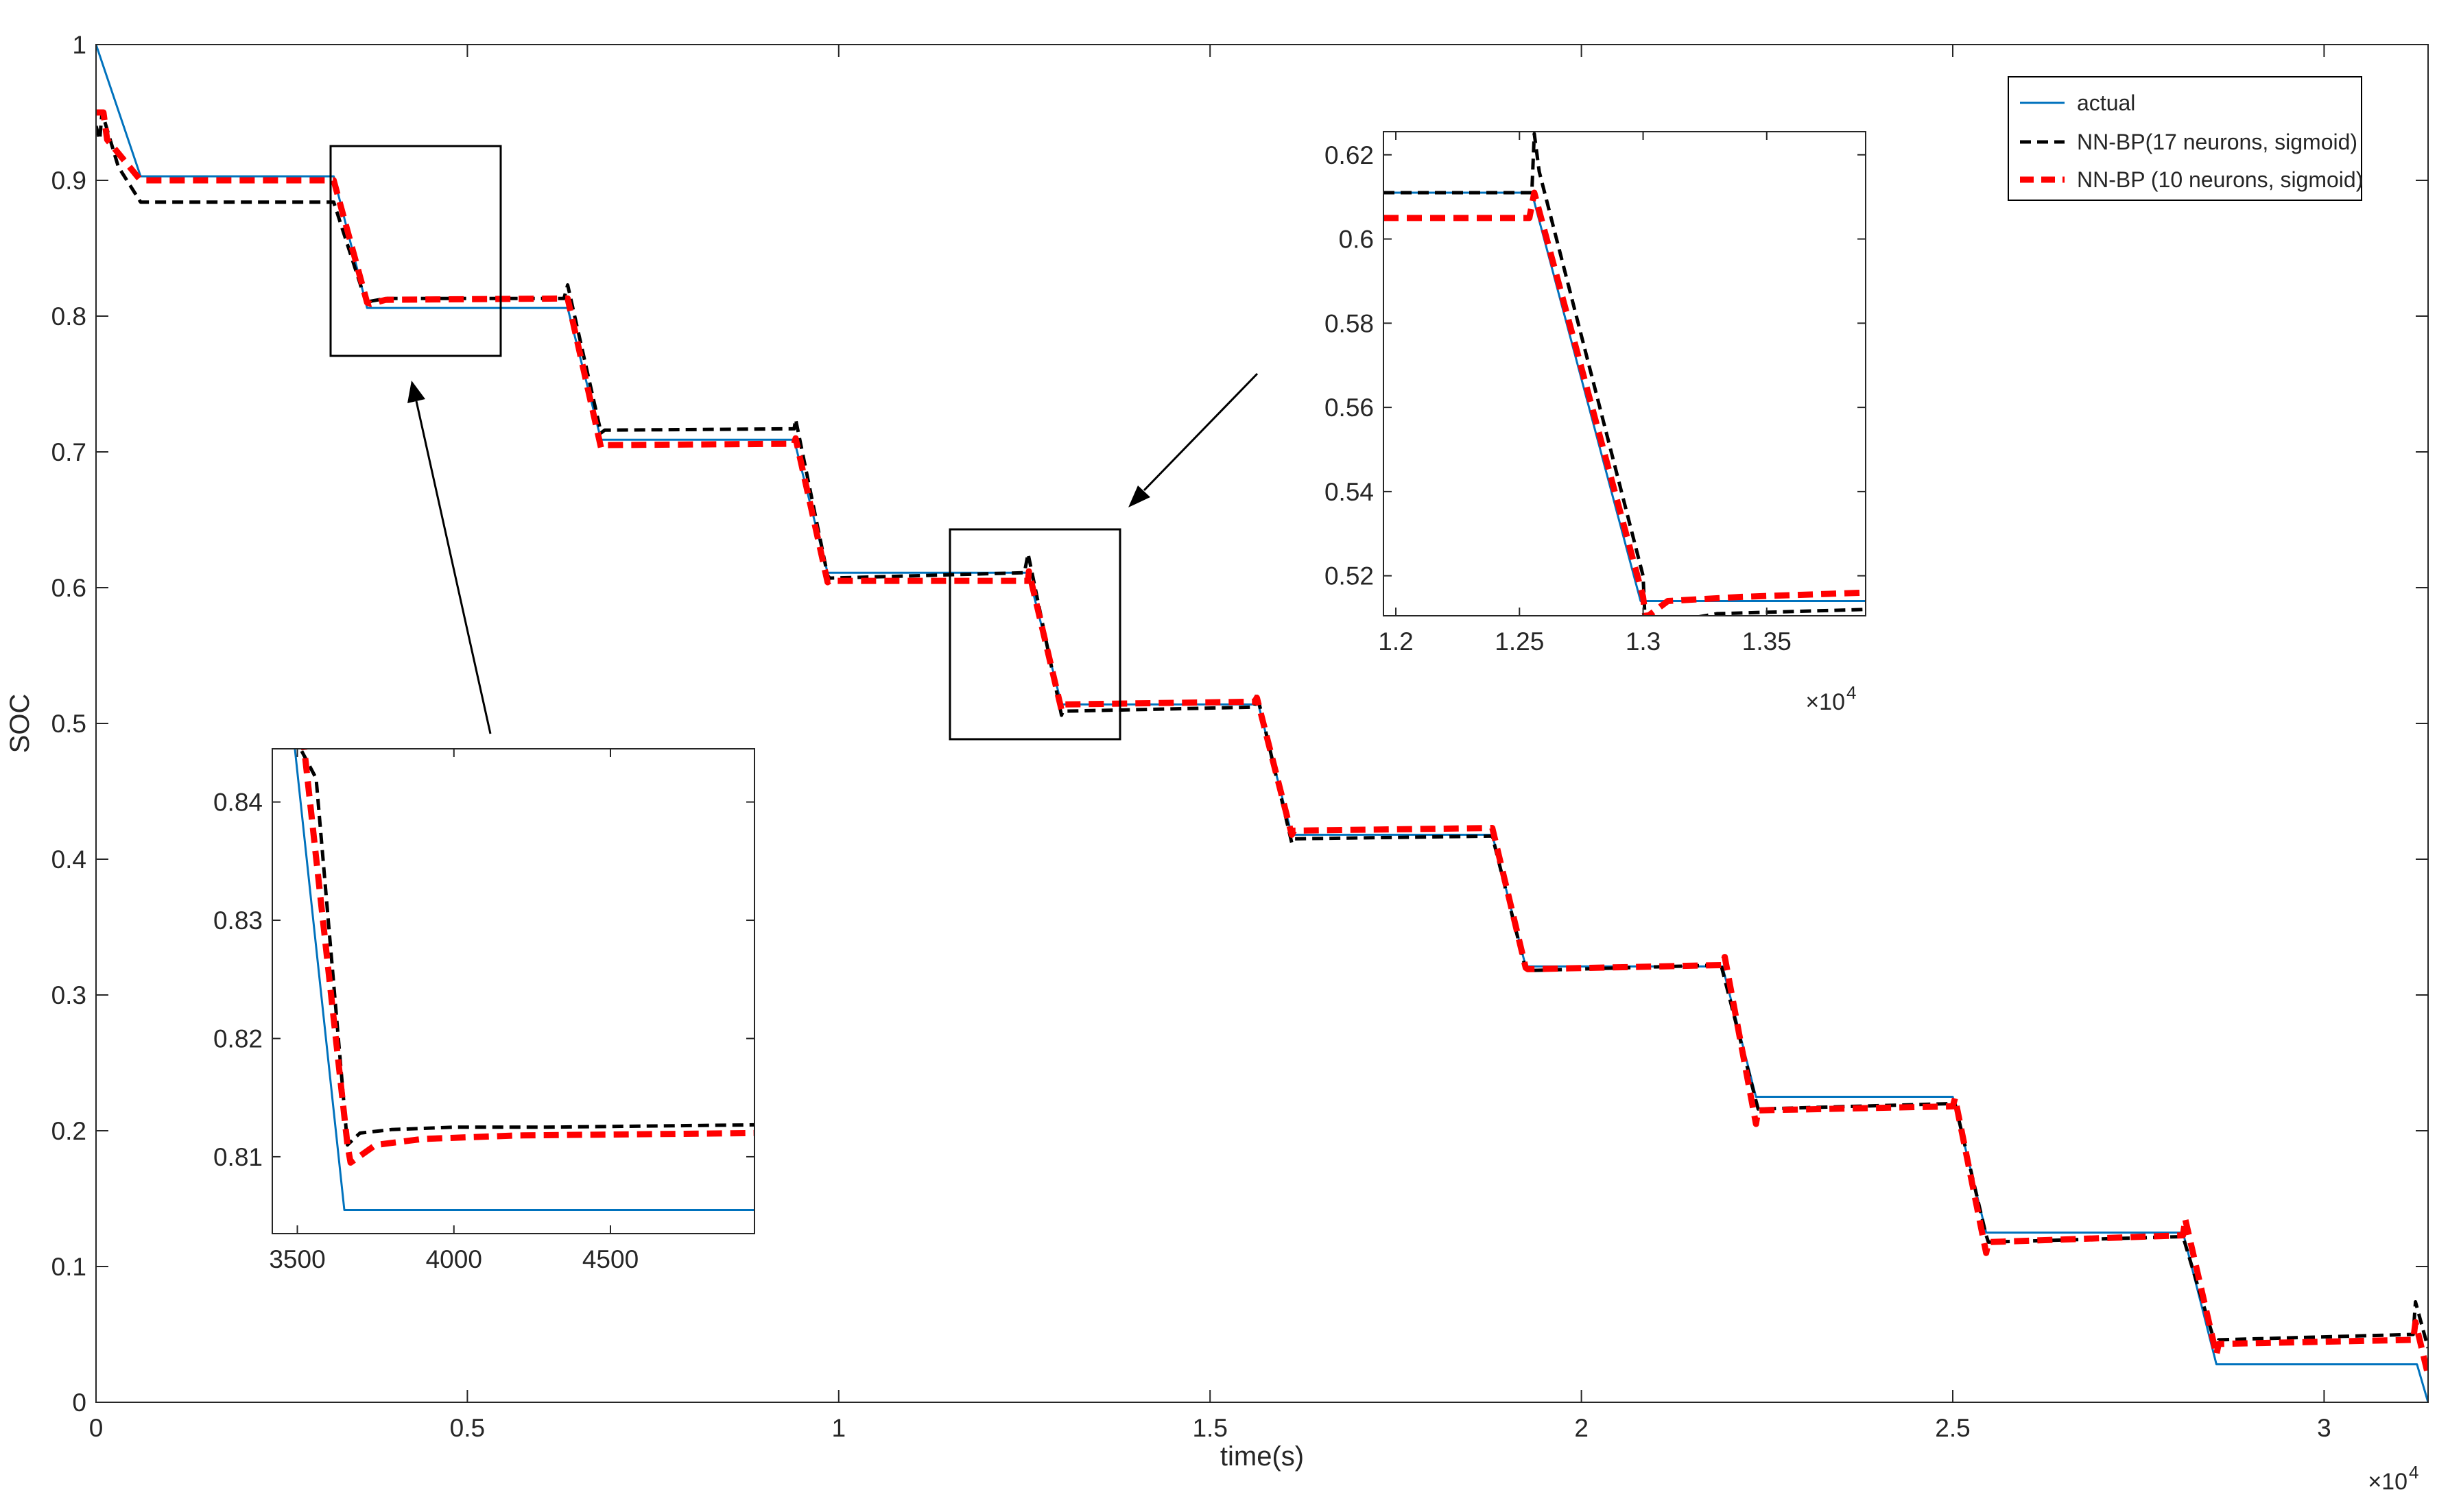 This screenshot has height=1512, width=2437. I want to click on main-y-tick-label: 0.5, so click(68, 724).